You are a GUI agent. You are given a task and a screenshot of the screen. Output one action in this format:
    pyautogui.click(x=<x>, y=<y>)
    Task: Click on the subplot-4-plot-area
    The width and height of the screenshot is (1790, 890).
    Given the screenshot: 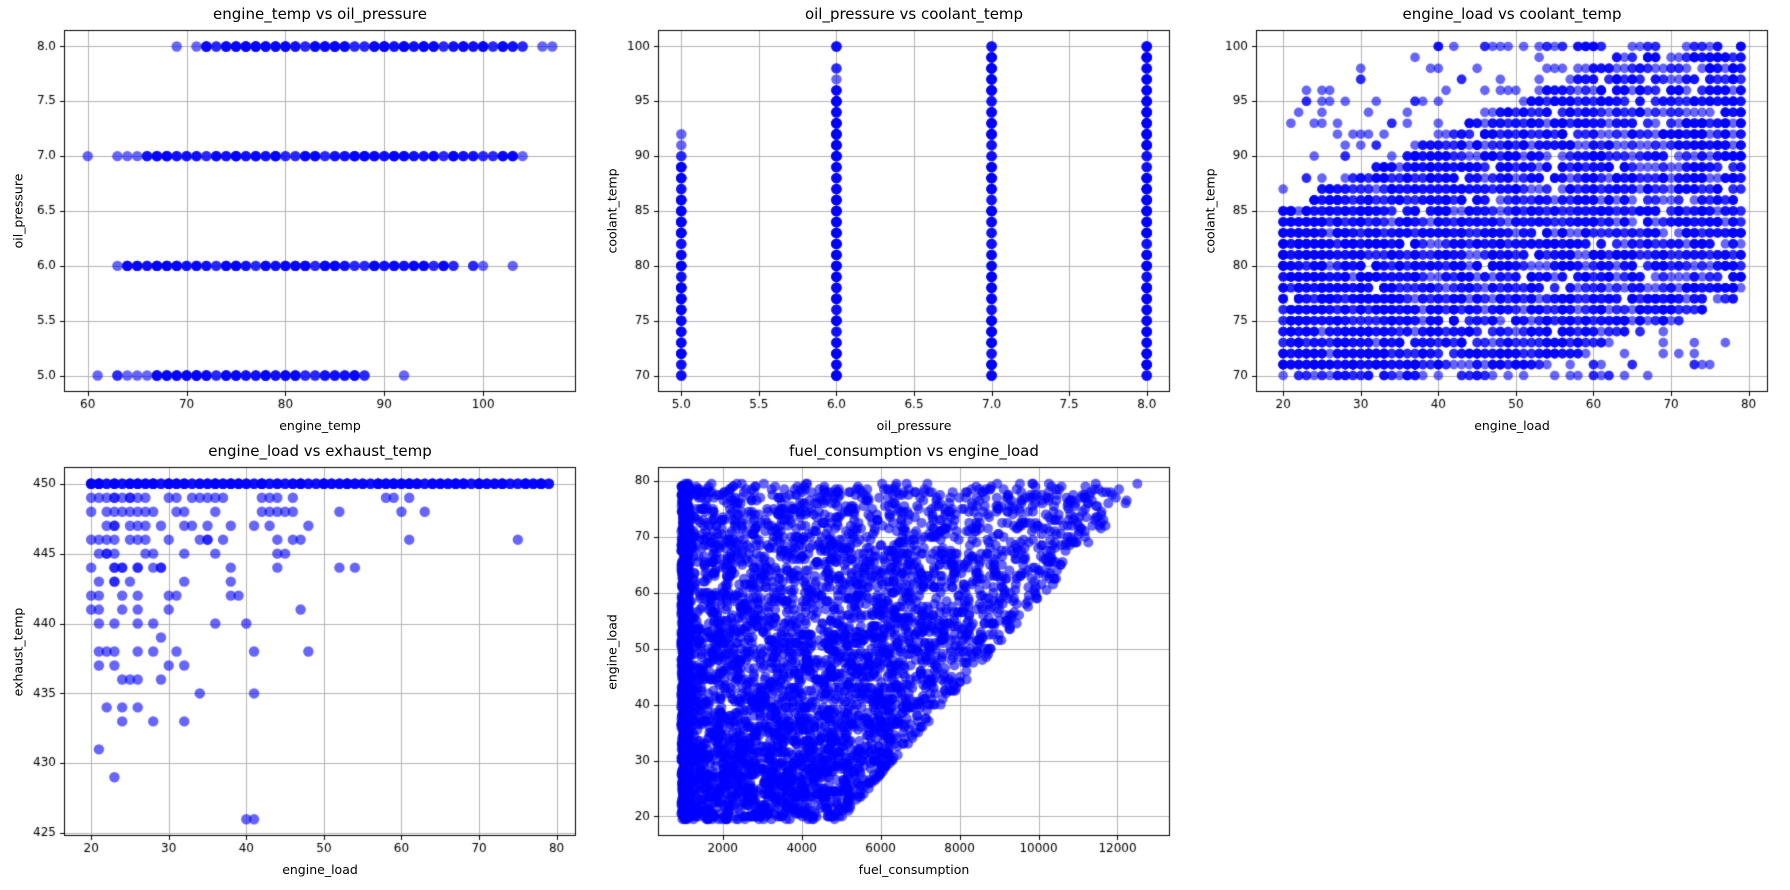 What is the action you would take?
    pyautogui.click(x=914, y=651)
    